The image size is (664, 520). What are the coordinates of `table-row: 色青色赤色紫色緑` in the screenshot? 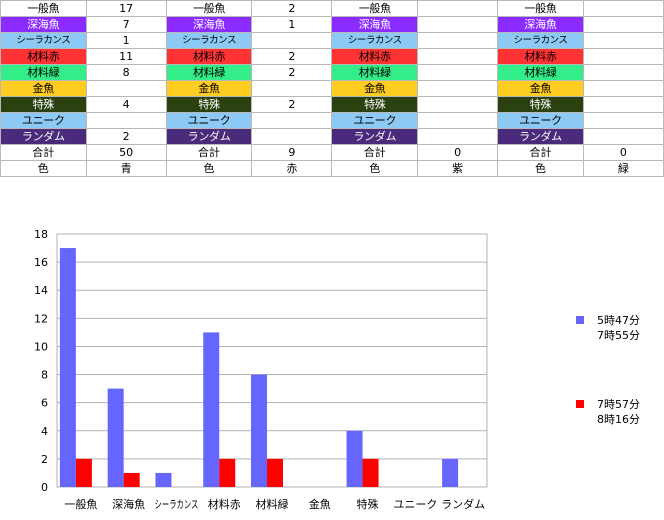 It's located at (332, 168).